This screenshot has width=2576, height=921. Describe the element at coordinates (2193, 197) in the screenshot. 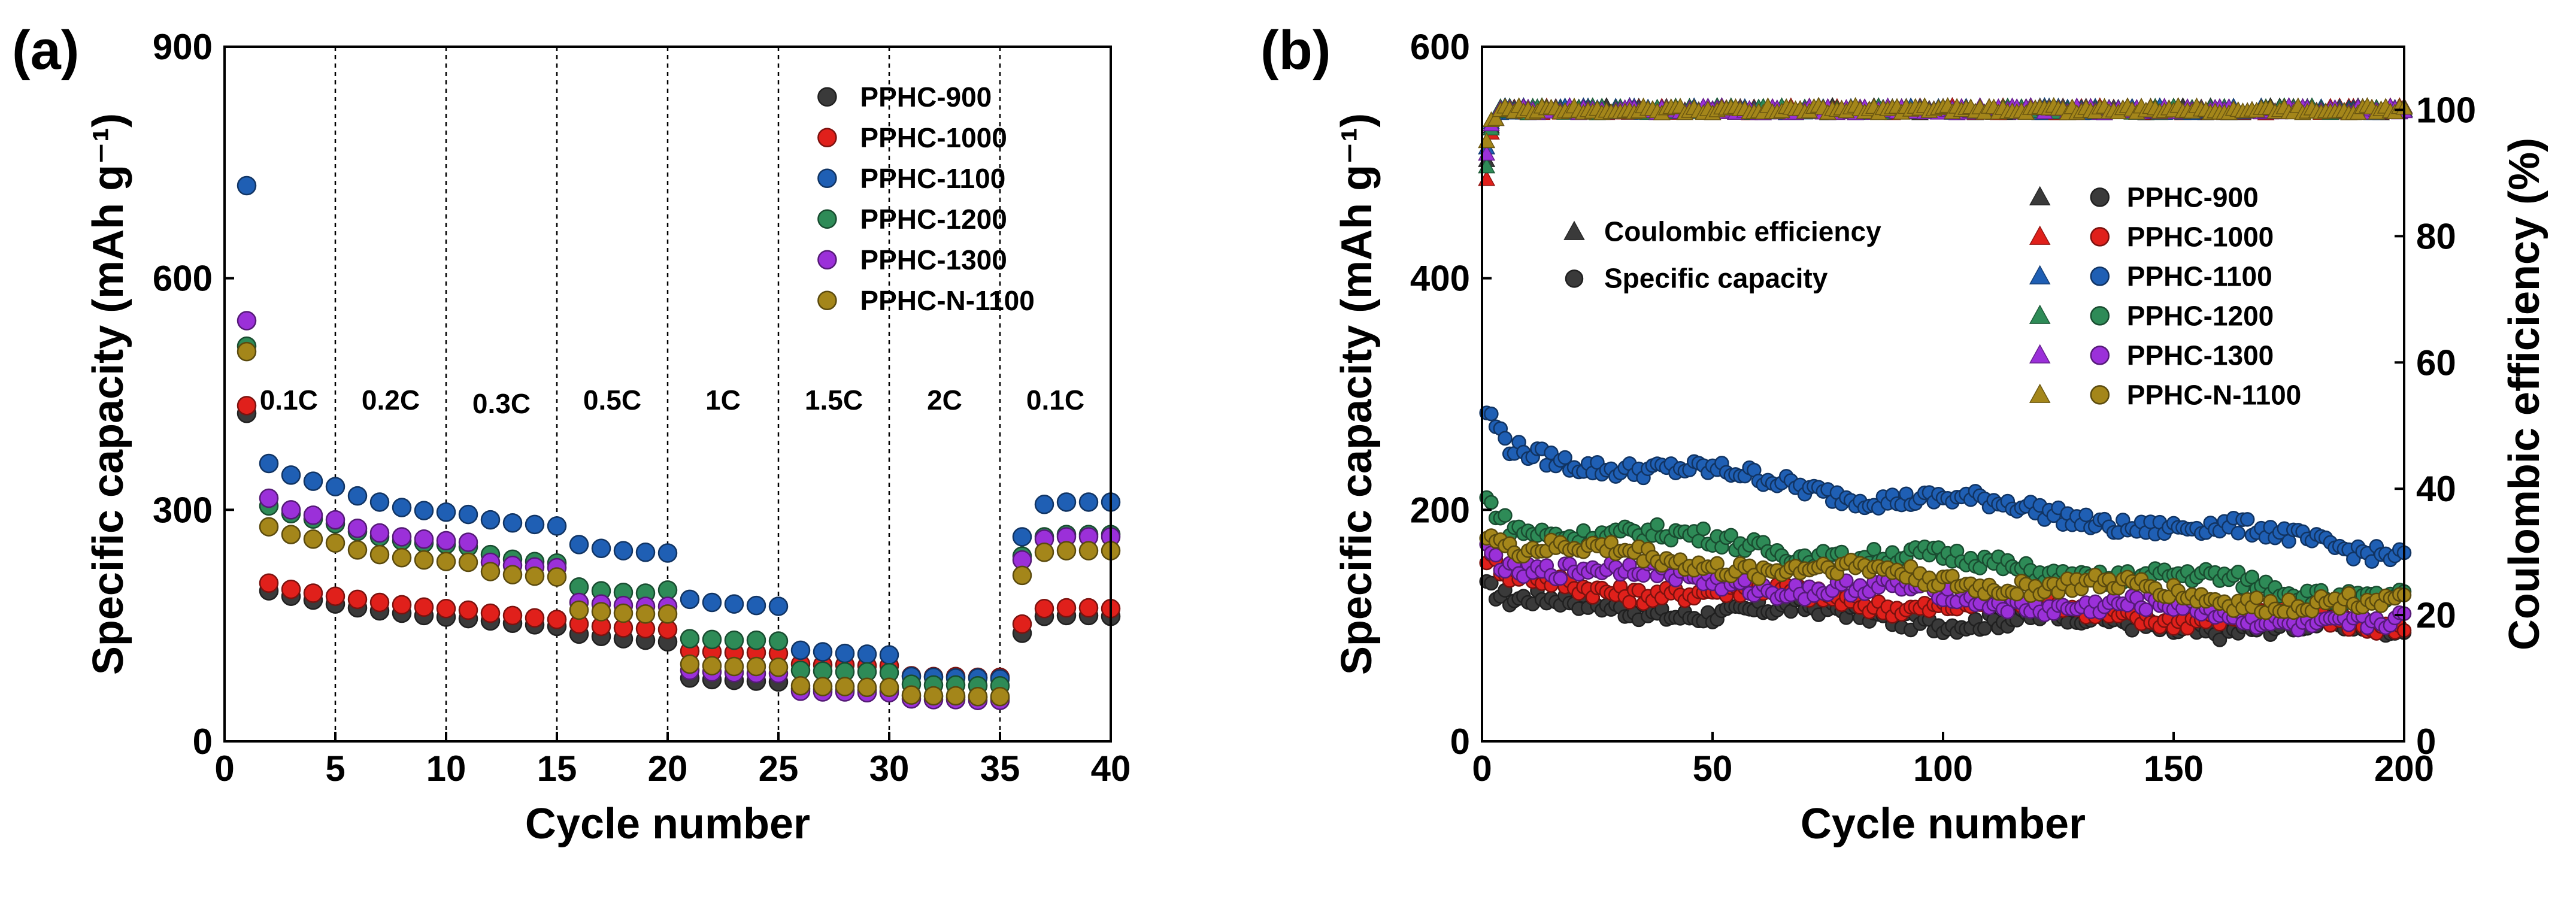

I see `chart-b-legend-label-pphc-900: PPHC-900` at that location.